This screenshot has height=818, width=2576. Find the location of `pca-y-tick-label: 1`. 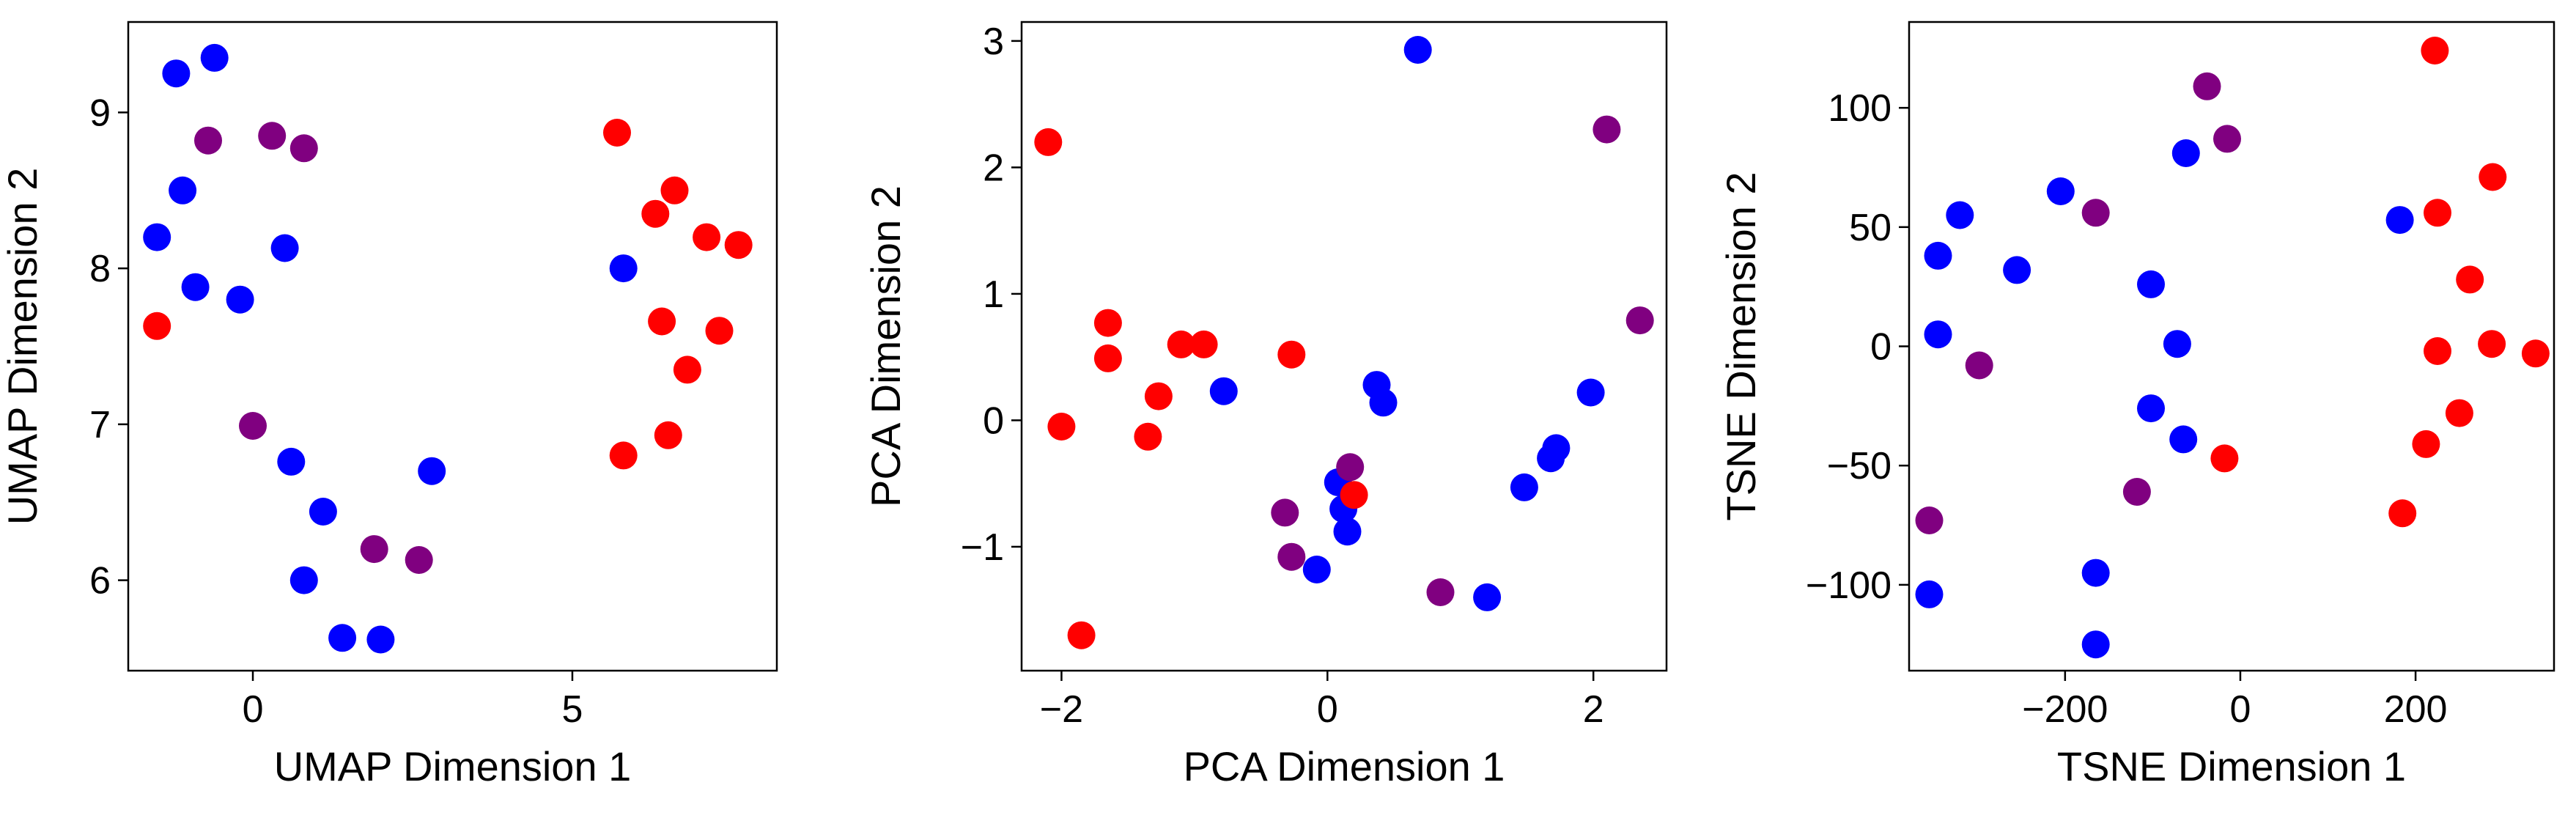

pca-y-tick-label: 1 is located at coordinates (993, 294).